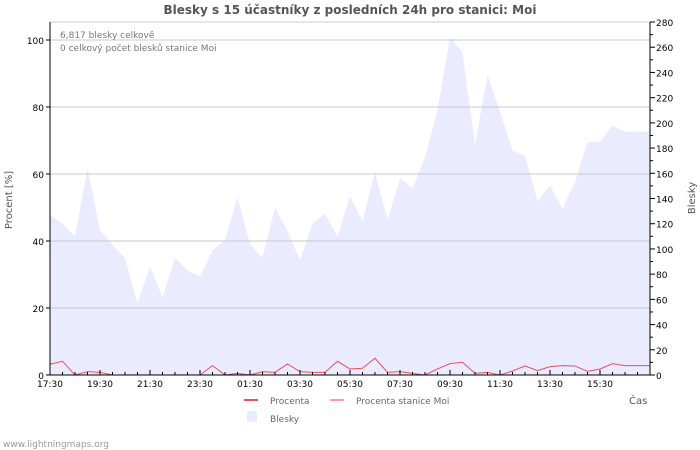  What do you see at coordinates (39, 109) in the screenshot?
I see `left-tick-label: 80` at bounding box center [39, 109].